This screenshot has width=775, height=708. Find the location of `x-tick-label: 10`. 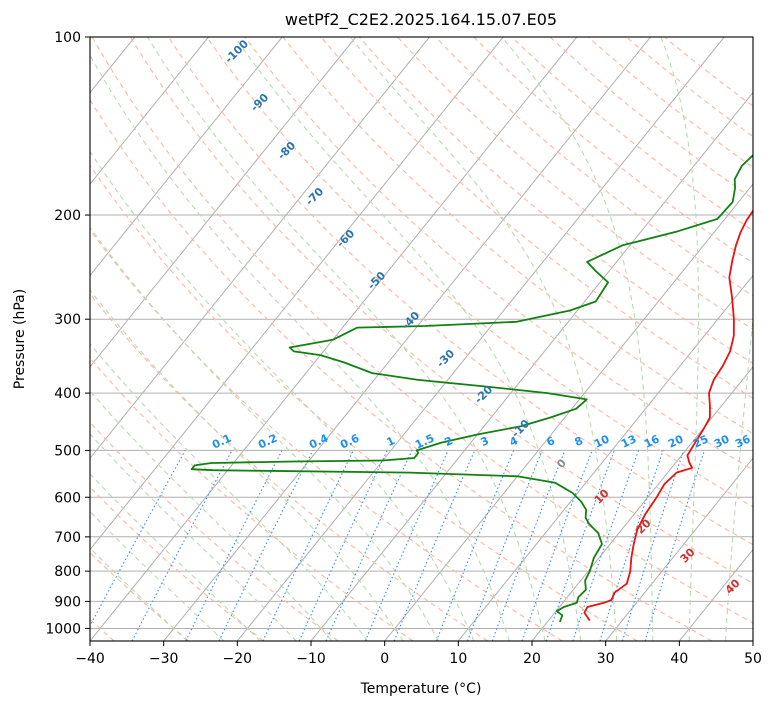

x-tick-label: 10 is located at coordinates (458, 659).